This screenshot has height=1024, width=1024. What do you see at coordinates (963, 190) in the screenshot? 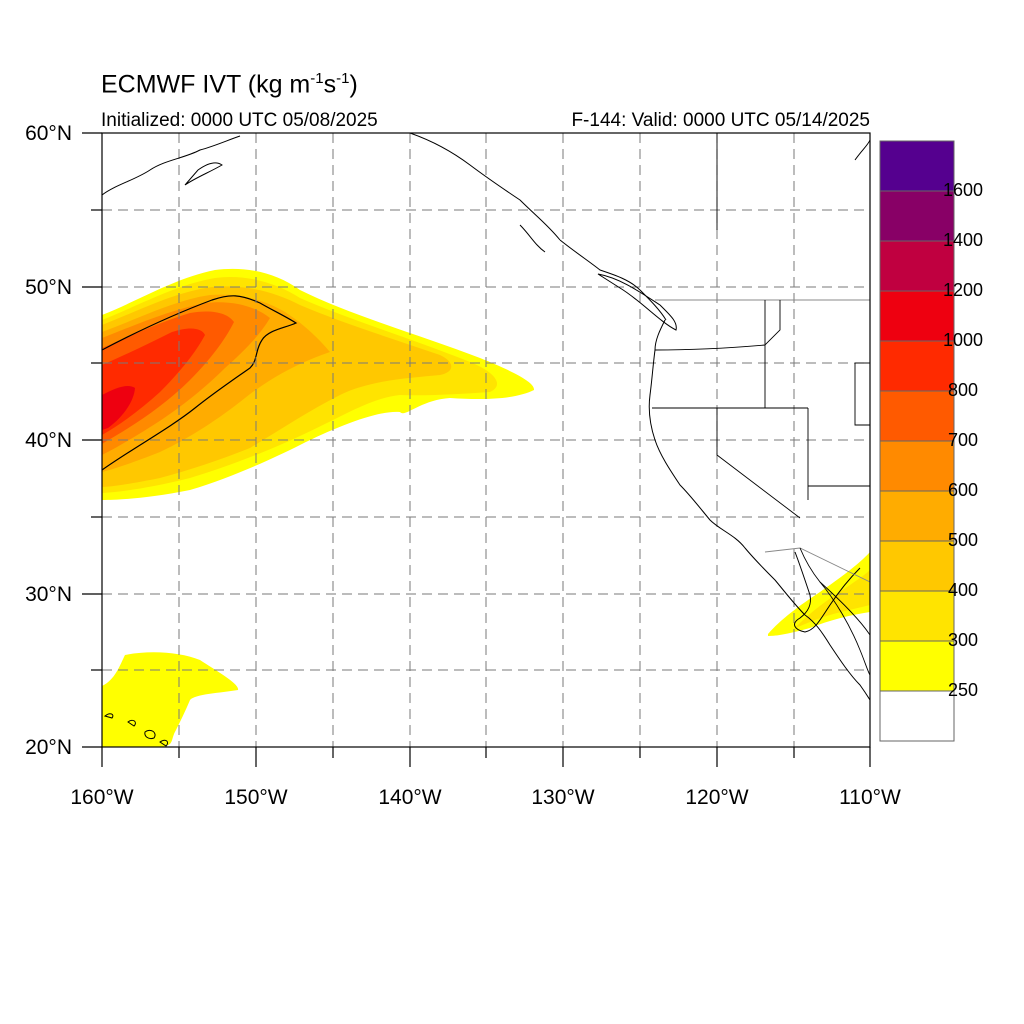
I see `colorbar-label: 1600` at bounding box center [963, 190].